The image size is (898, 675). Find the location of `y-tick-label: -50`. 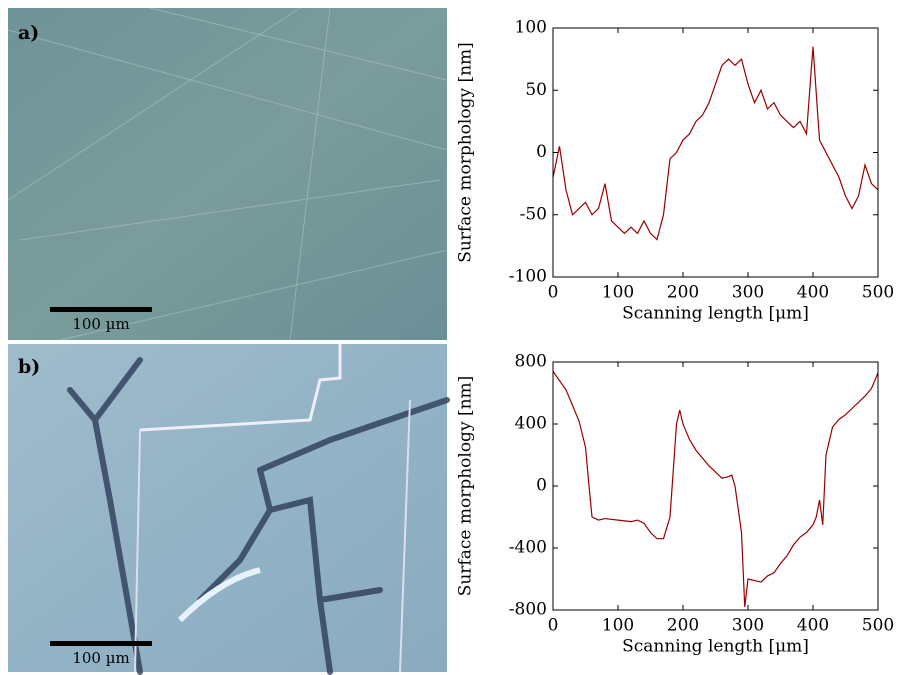

y-tick-label: -50 is located at coordinates (533, 214).